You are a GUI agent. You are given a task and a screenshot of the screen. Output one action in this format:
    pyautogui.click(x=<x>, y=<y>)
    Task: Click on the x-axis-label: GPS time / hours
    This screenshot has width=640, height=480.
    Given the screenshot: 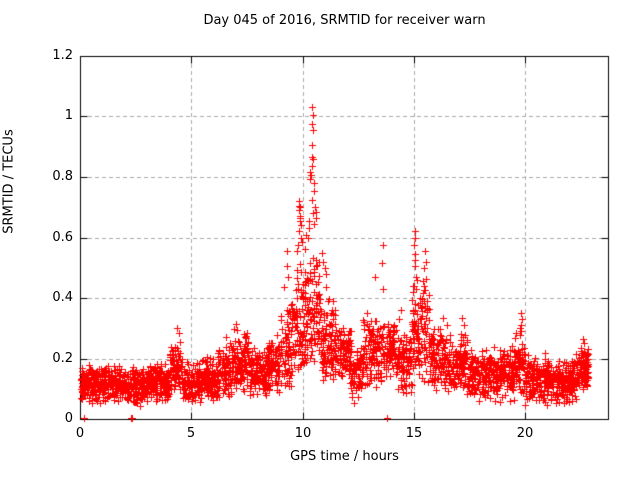 What is the action you would take?
    pyautogui.click(x=344, y=456)
    